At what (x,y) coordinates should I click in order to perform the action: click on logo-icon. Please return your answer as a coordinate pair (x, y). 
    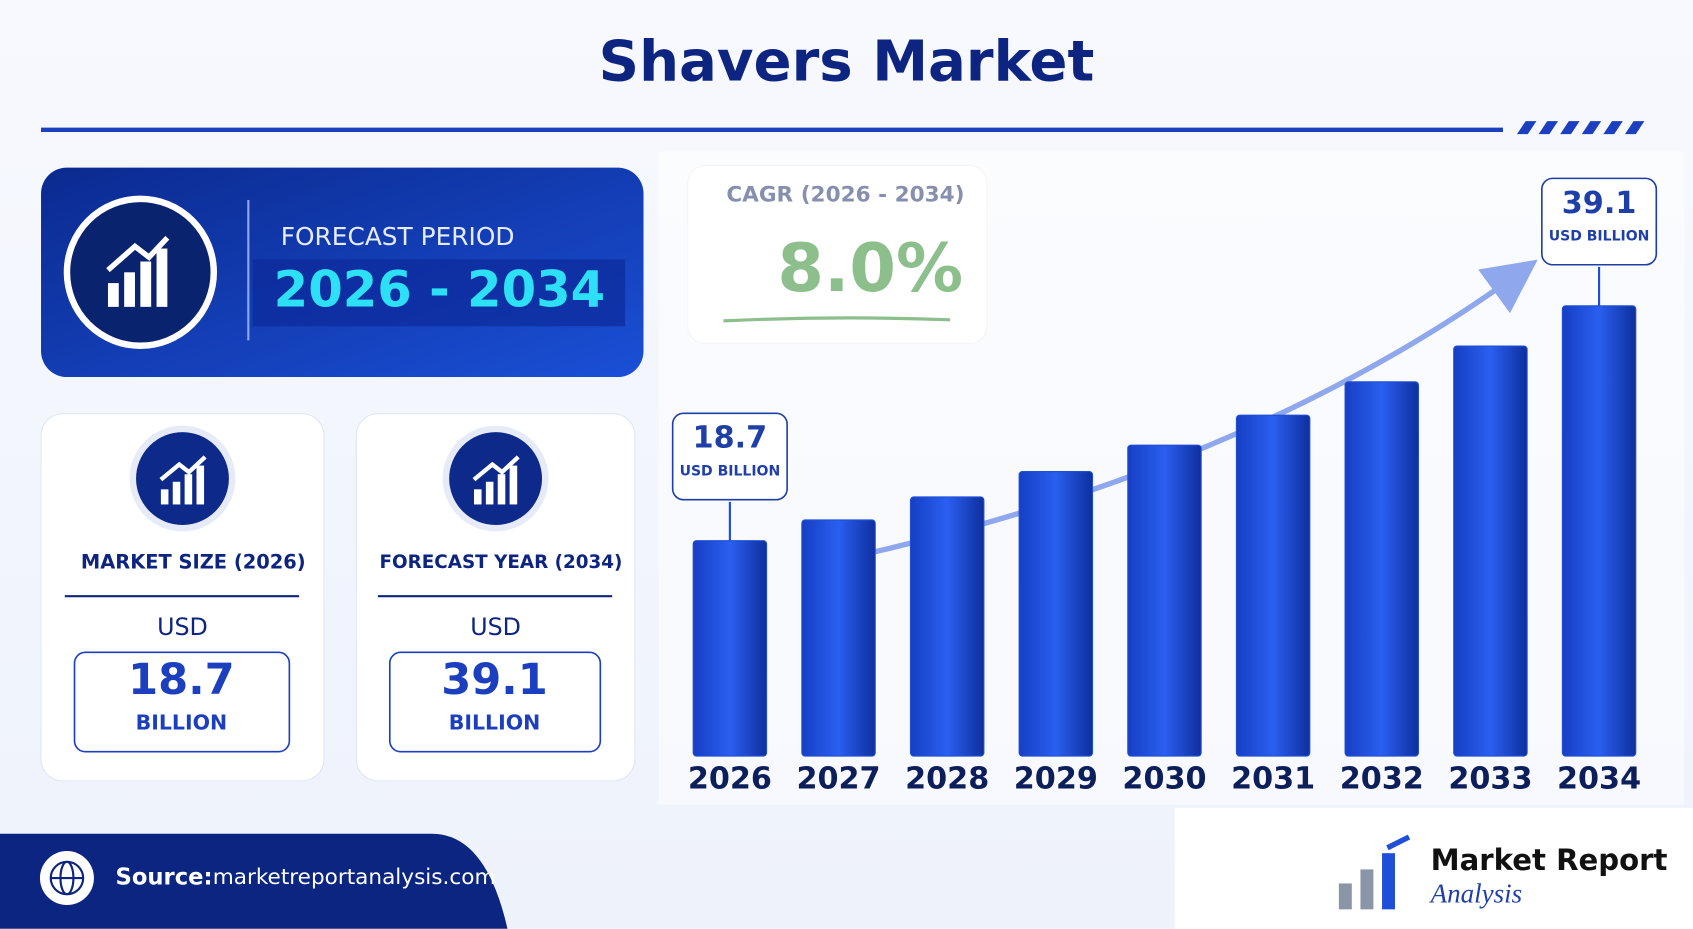
    Looking at the image, I should click on (1374, 872).